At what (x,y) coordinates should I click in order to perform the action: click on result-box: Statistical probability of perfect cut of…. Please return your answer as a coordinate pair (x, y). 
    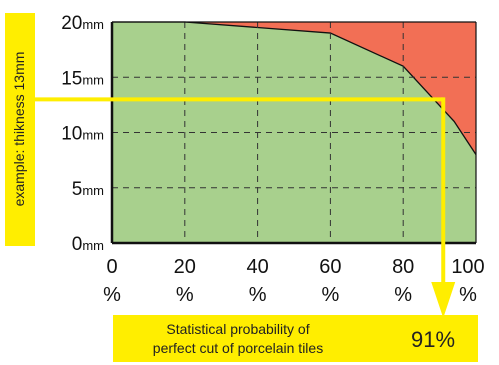
    Looking at the image, I should click on (295, 338).